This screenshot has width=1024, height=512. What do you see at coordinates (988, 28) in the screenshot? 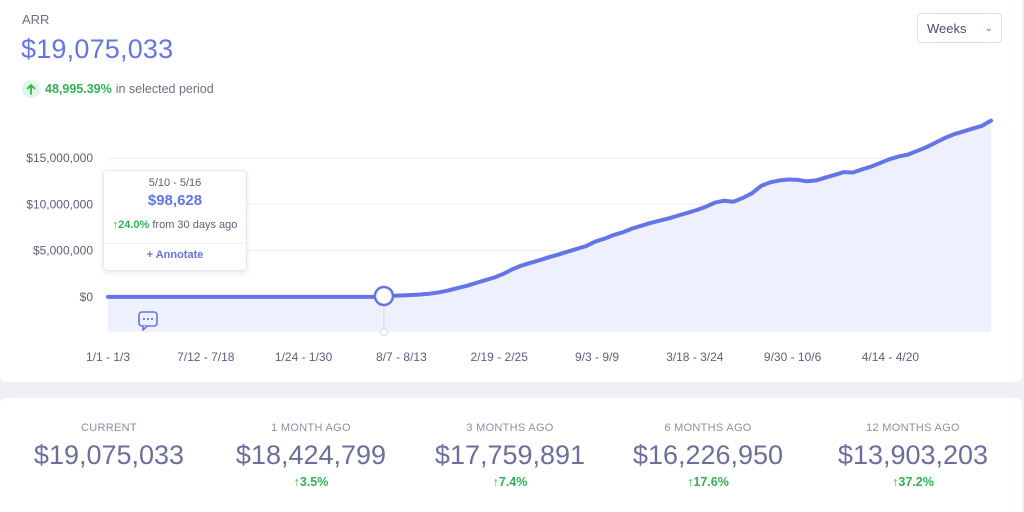
I see `chevron-down-icon: ⌄` at bounding box center [988, 28].